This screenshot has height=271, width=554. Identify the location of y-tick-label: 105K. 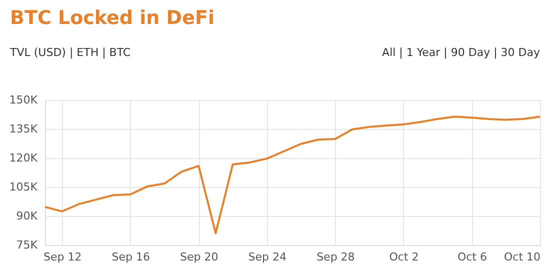
(23, 187).